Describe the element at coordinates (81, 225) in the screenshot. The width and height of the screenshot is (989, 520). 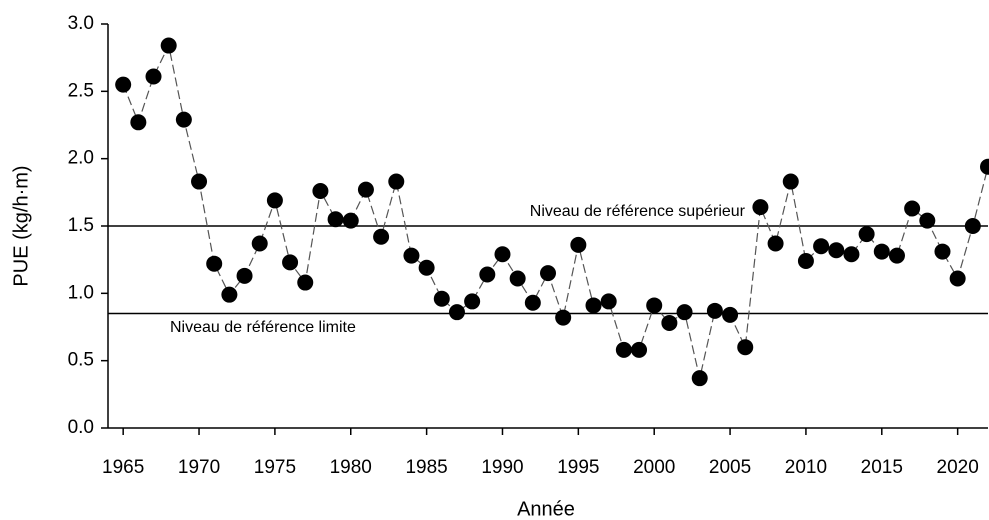
I see `y-tick-label: 1.5` at that location.